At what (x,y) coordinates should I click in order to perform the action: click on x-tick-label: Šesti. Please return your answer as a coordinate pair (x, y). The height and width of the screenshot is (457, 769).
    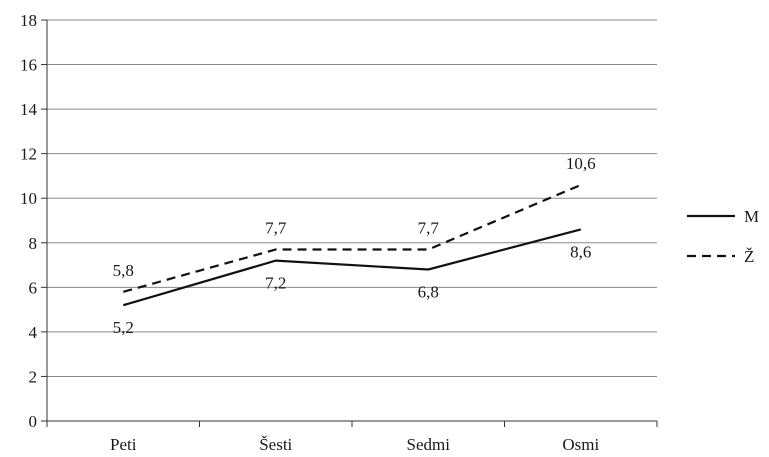
    Looking at the image, I should click on (275, 444).